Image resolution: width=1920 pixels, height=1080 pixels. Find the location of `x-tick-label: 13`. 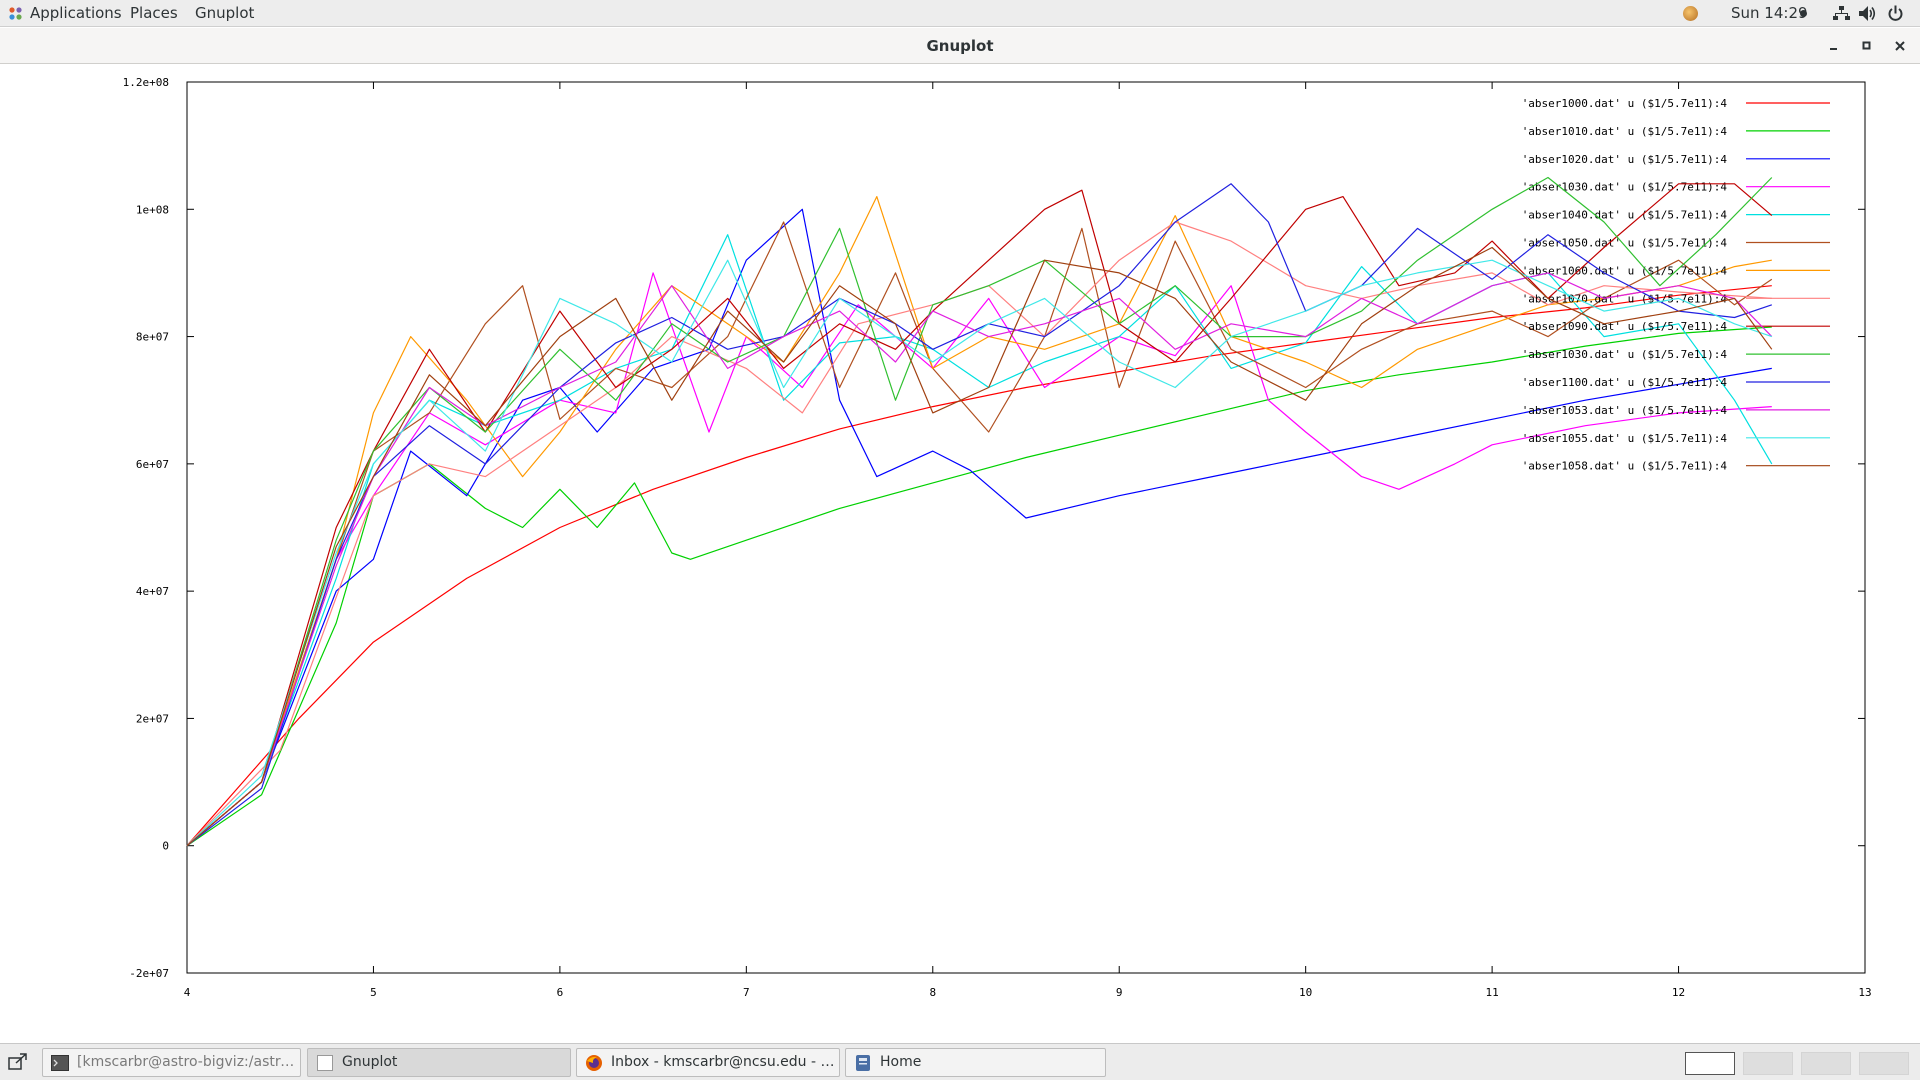

x-tick-label: 13 is located at coordinates (1864, 992).